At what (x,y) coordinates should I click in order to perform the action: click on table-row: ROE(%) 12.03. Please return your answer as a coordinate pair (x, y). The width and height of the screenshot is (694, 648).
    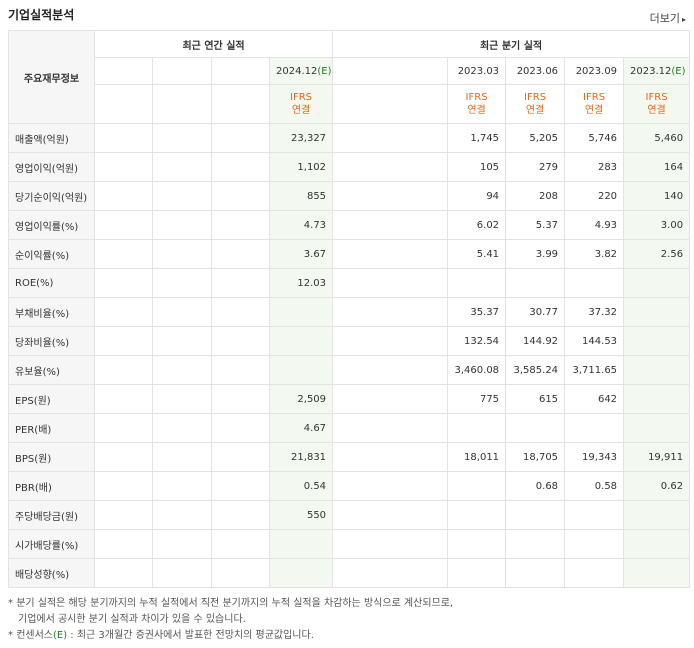
    Looking at the image, I should click on (349, 283).